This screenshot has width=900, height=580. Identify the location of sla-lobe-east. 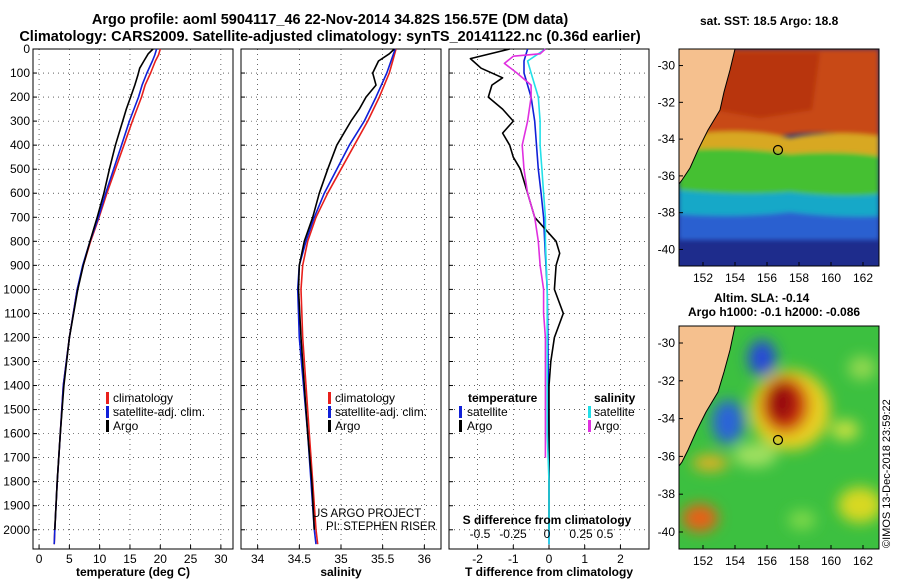
(845, 430).